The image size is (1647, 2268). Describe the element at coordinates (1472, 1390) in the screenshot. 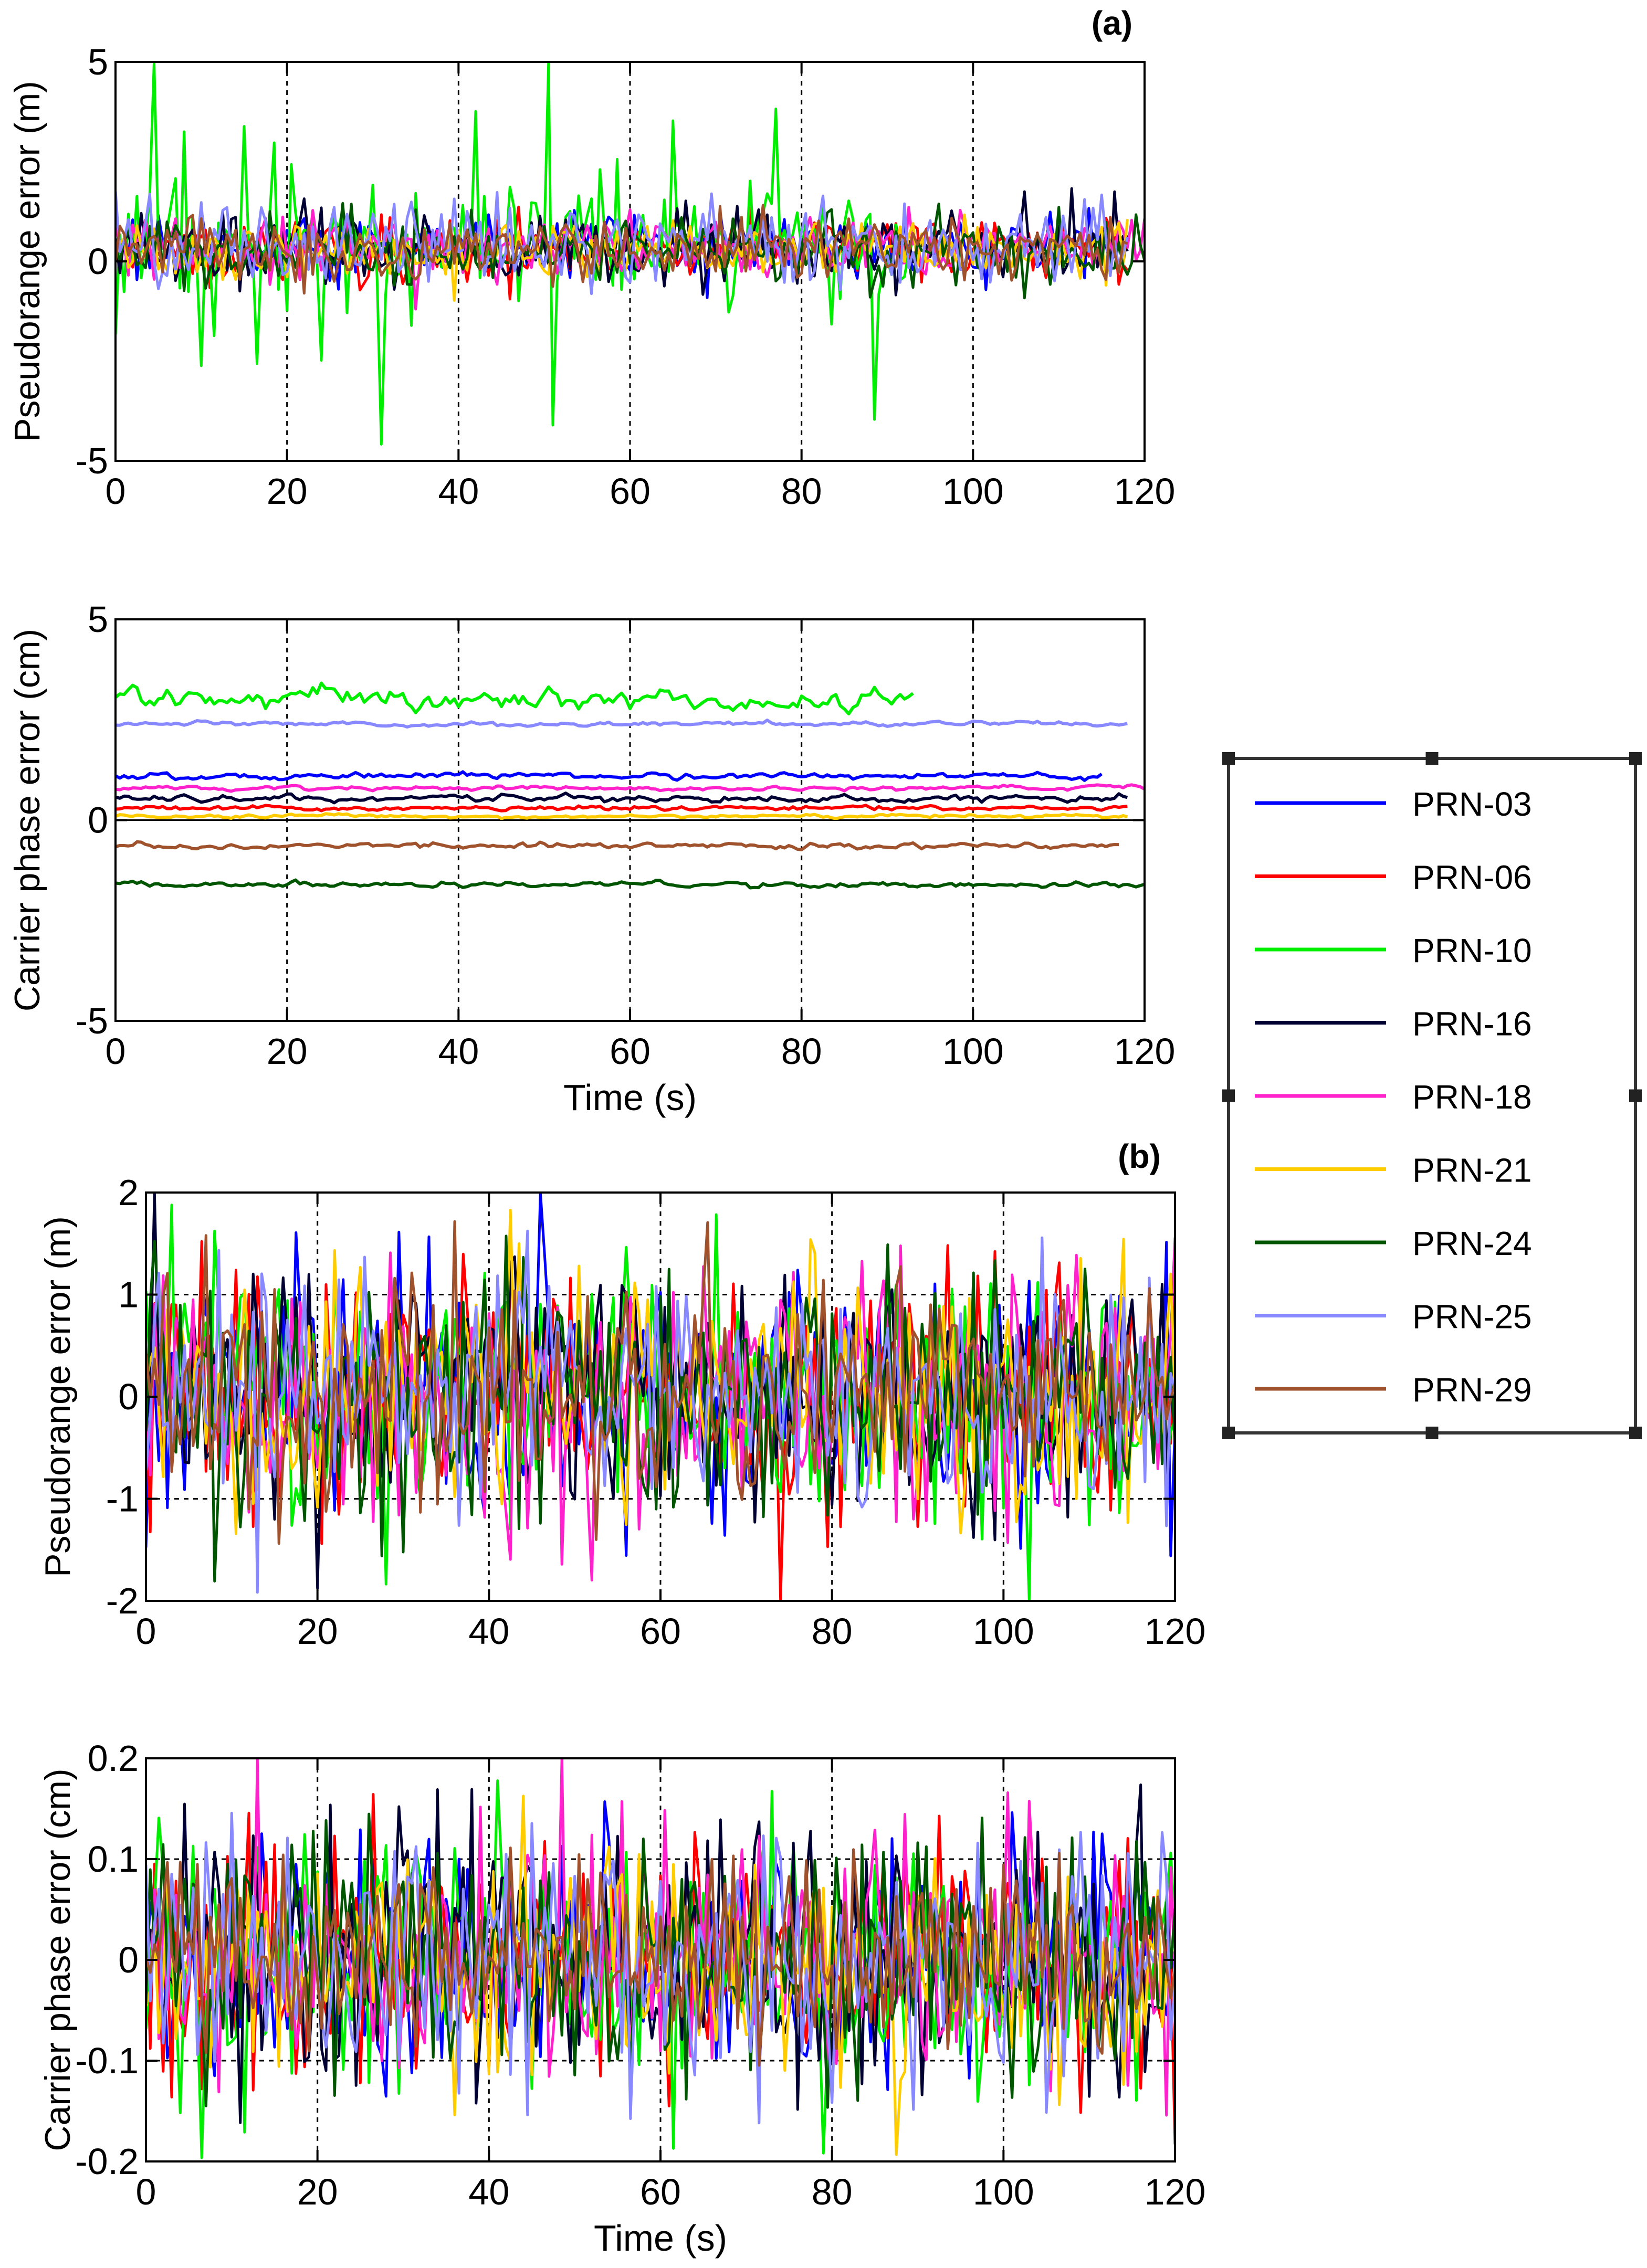

I see `legend-label: PRN-29` at that location.